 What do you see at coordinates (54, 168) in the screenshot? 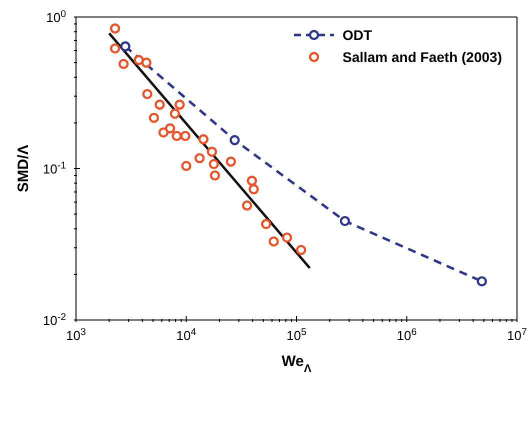
I see `y-tick-label: 10$^{-1}$` at bounding box center [54, 168].